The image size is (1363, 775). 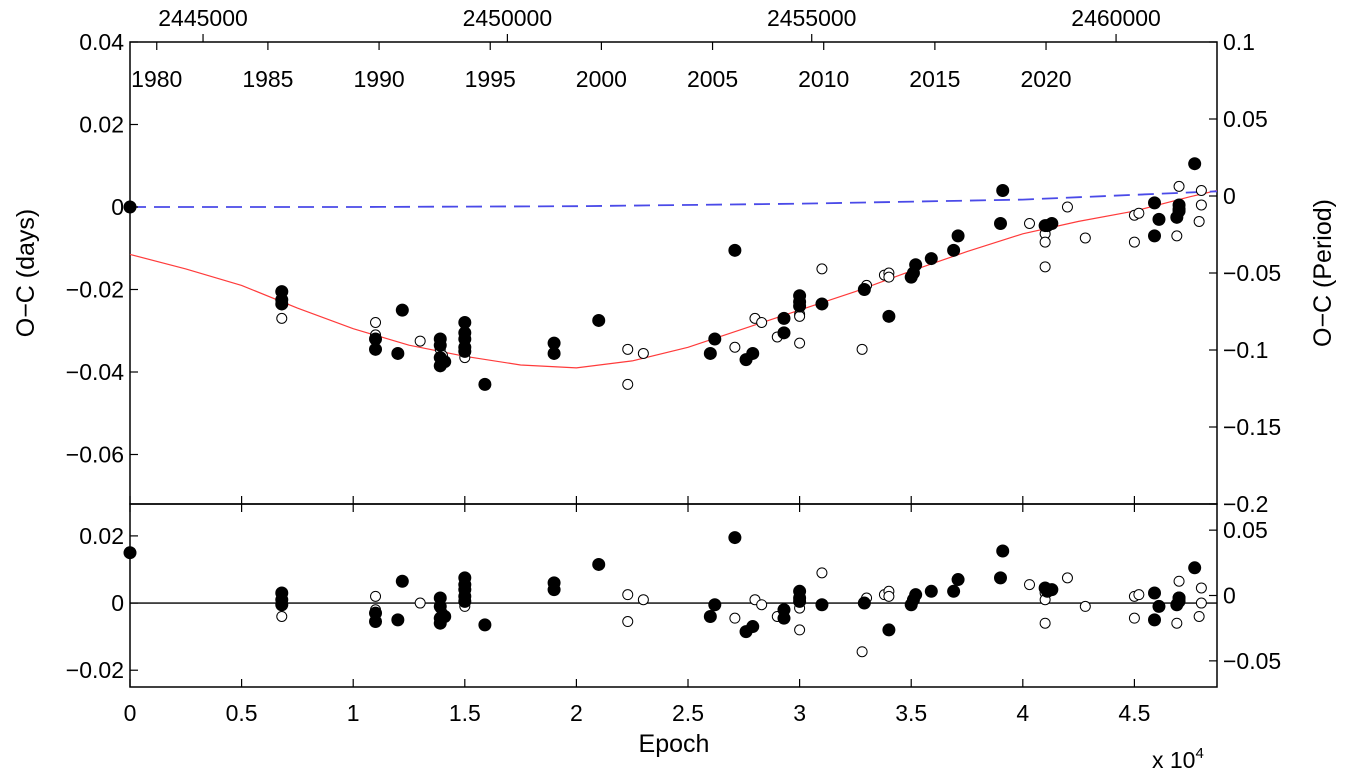 I want to click on x-axis-label: Epoch, so click(x=674, y=744).